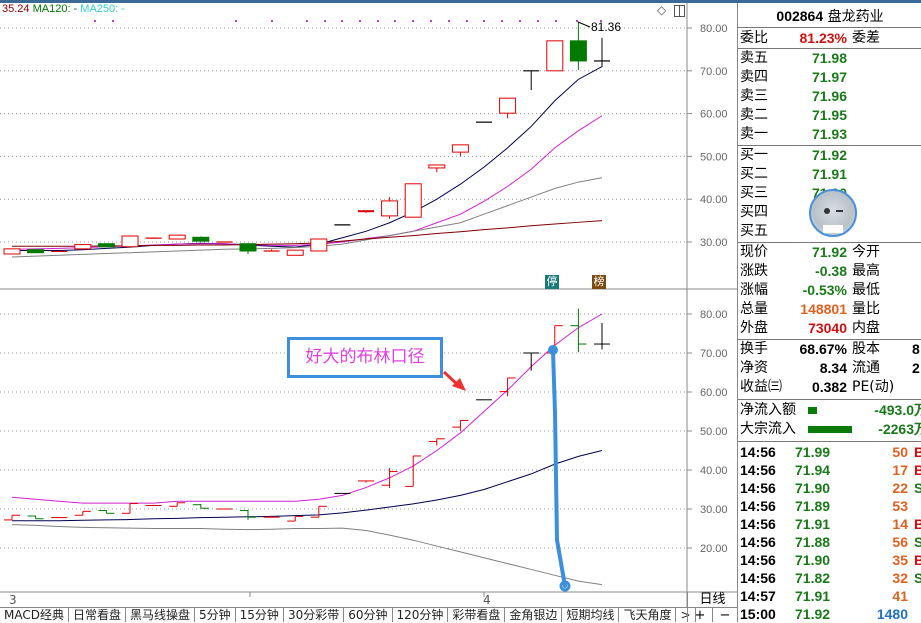 This screenshot has width=921, height=623. What do you see at coordinates (897, 410) in the screenshot?
I see `flow-value: -493.0万` at bounding box center [897, 410].